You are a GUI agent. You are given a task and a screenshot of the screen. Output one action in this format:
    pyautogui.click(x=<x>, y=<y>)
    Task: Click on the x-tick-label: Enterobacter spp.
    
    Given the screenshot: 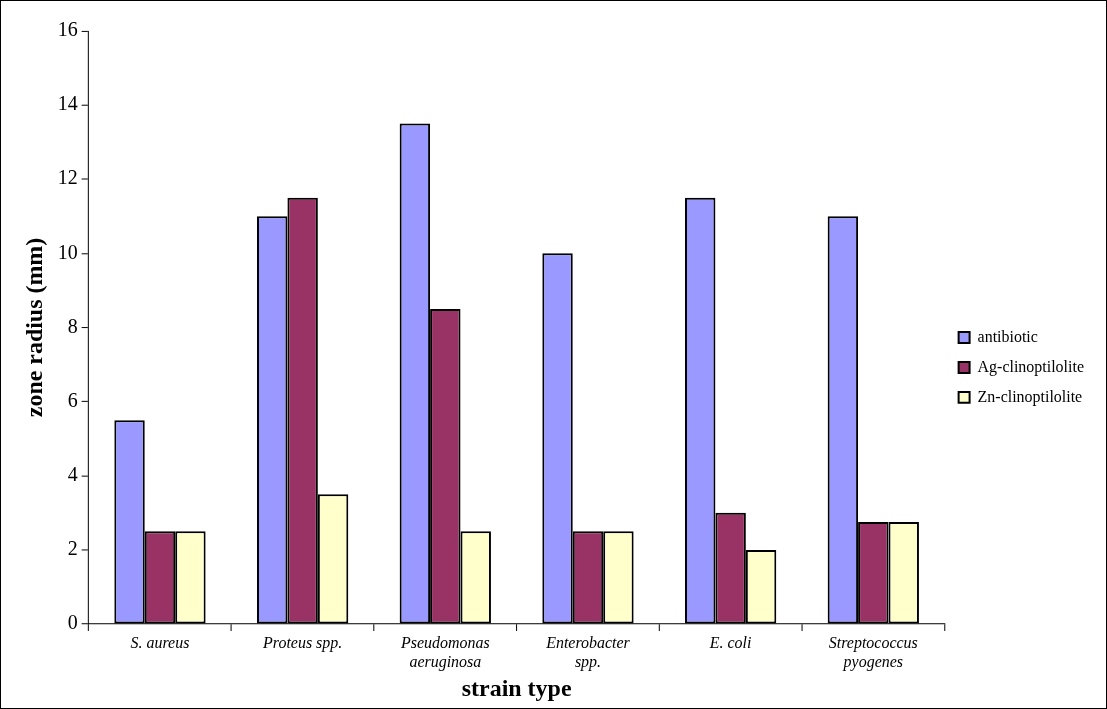 What is the action you would take?
    pyautogui.click(x=588, y=652)
    